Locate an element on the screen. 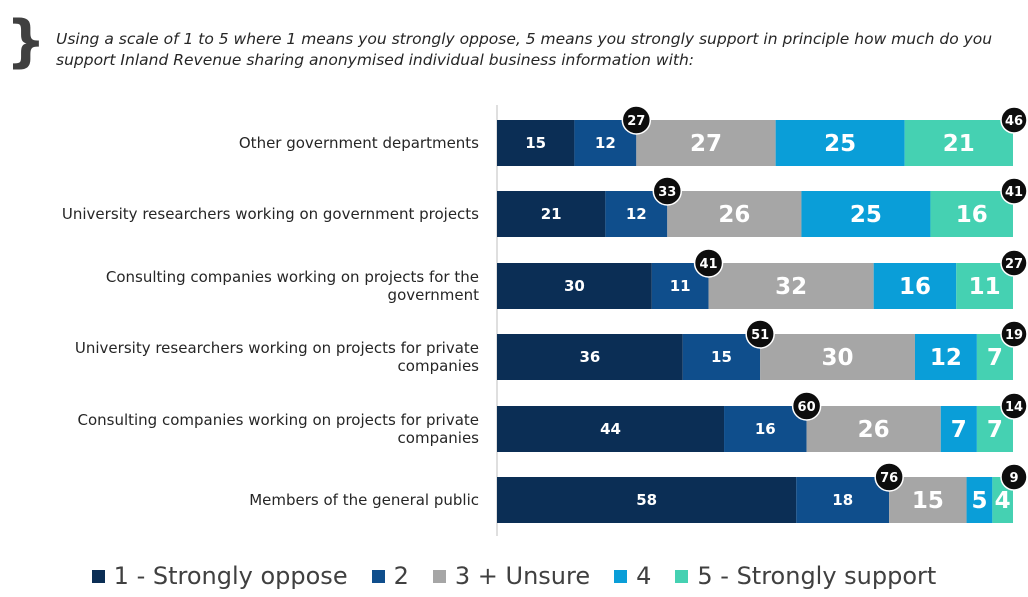 Image resolution: width=1028 pixels, height=597 pixels. data-label-4: 12 is located at coordinates (946, 358).